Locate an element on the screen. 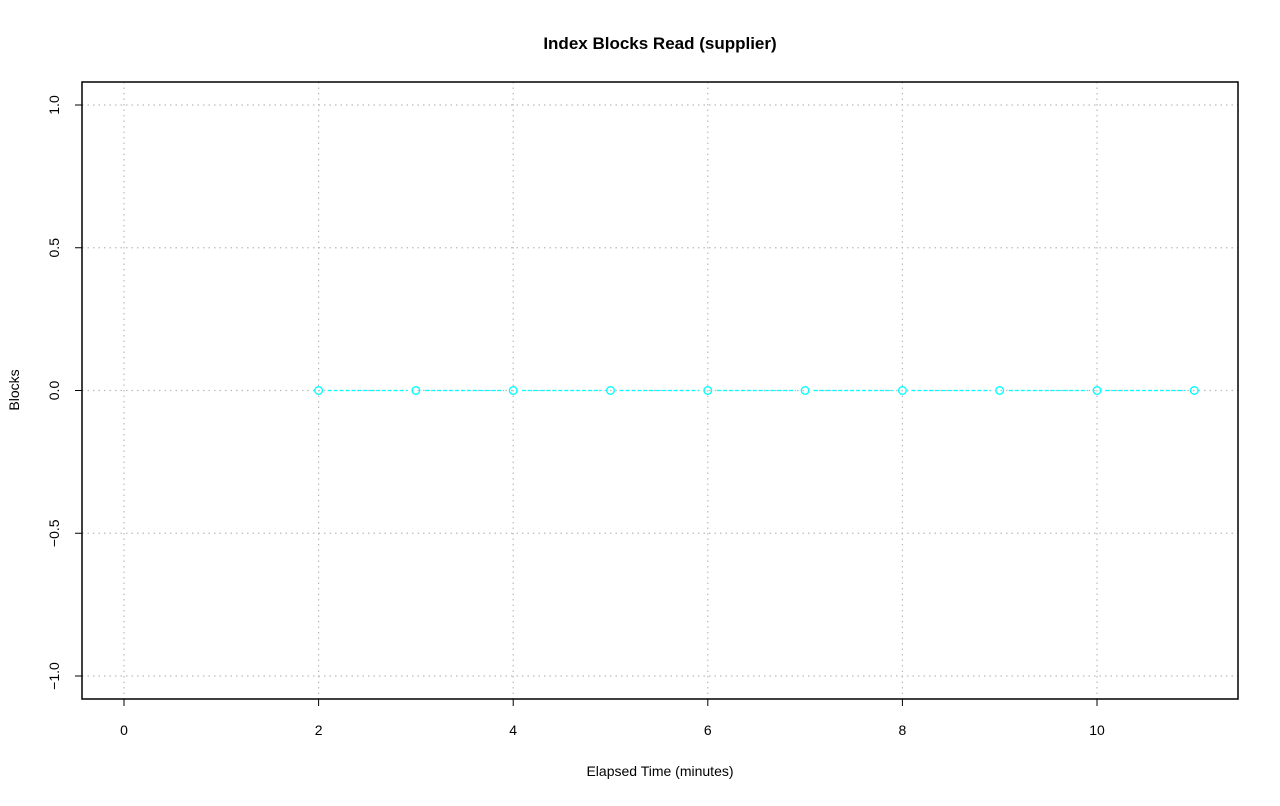 Image resolution: width=1280 pixels, height=806 pixels. x-tick-label: 0 is located at coordinates (124, 730).